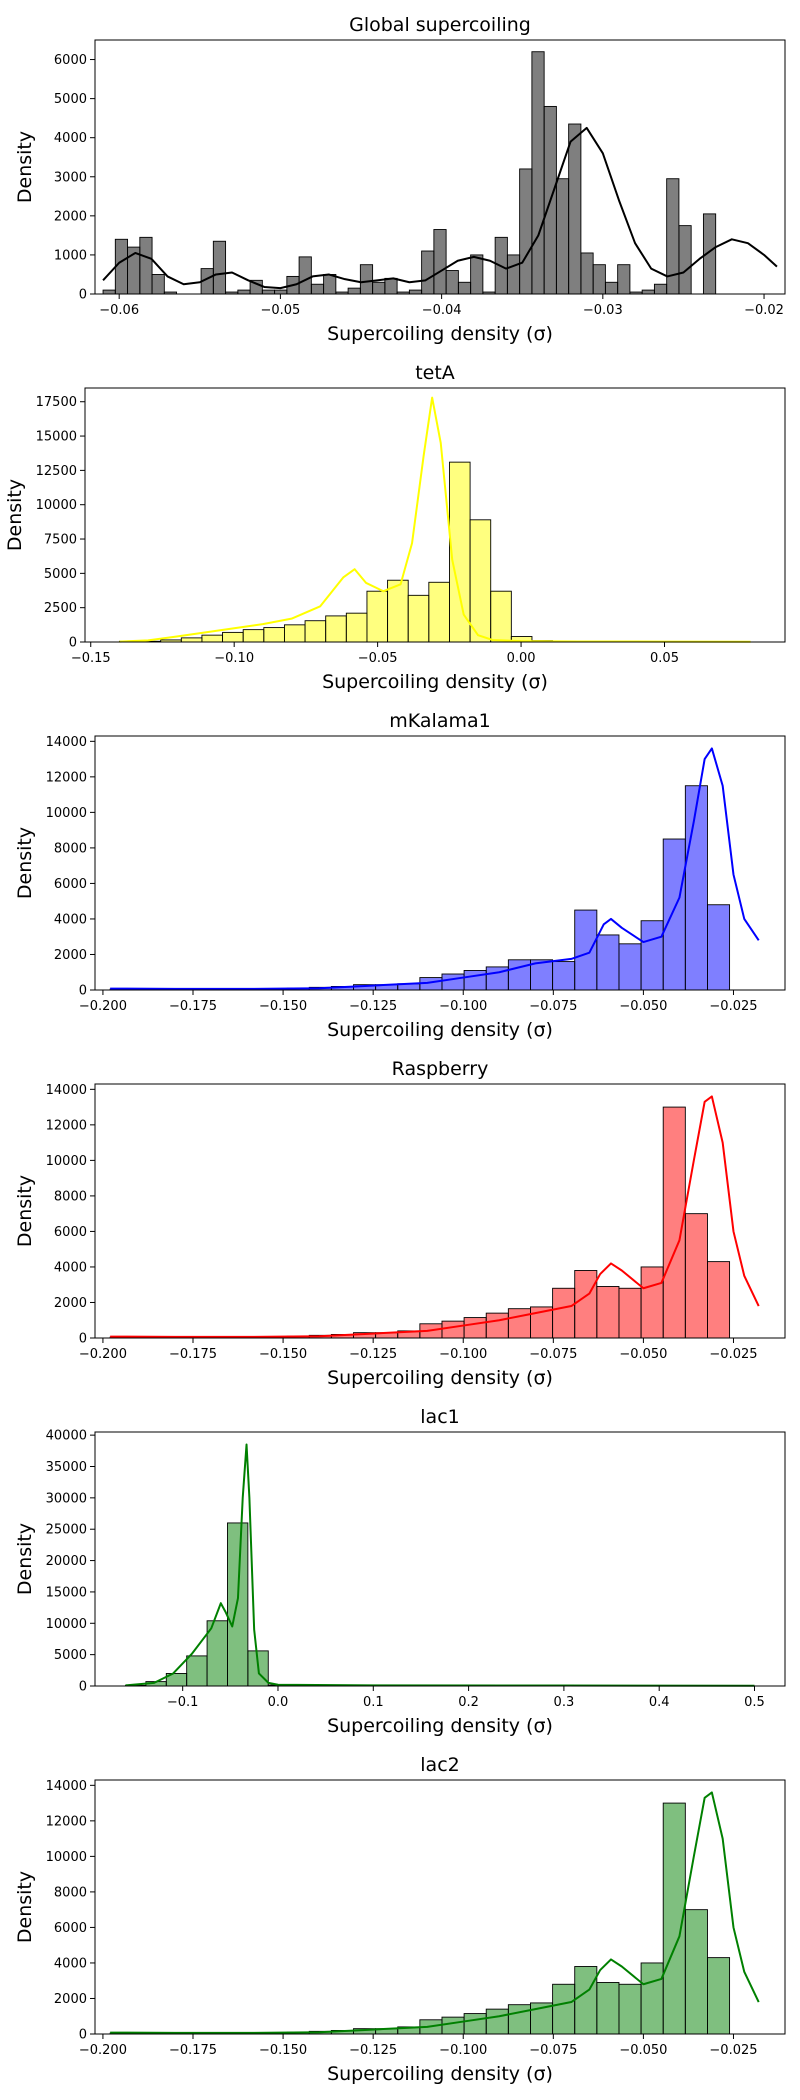 The image size is (800, 2100). What do you see at coordinates (764, 310) in the screenshot?
I see `x-tick-label: −0.02` at bounding box center [764, 310].